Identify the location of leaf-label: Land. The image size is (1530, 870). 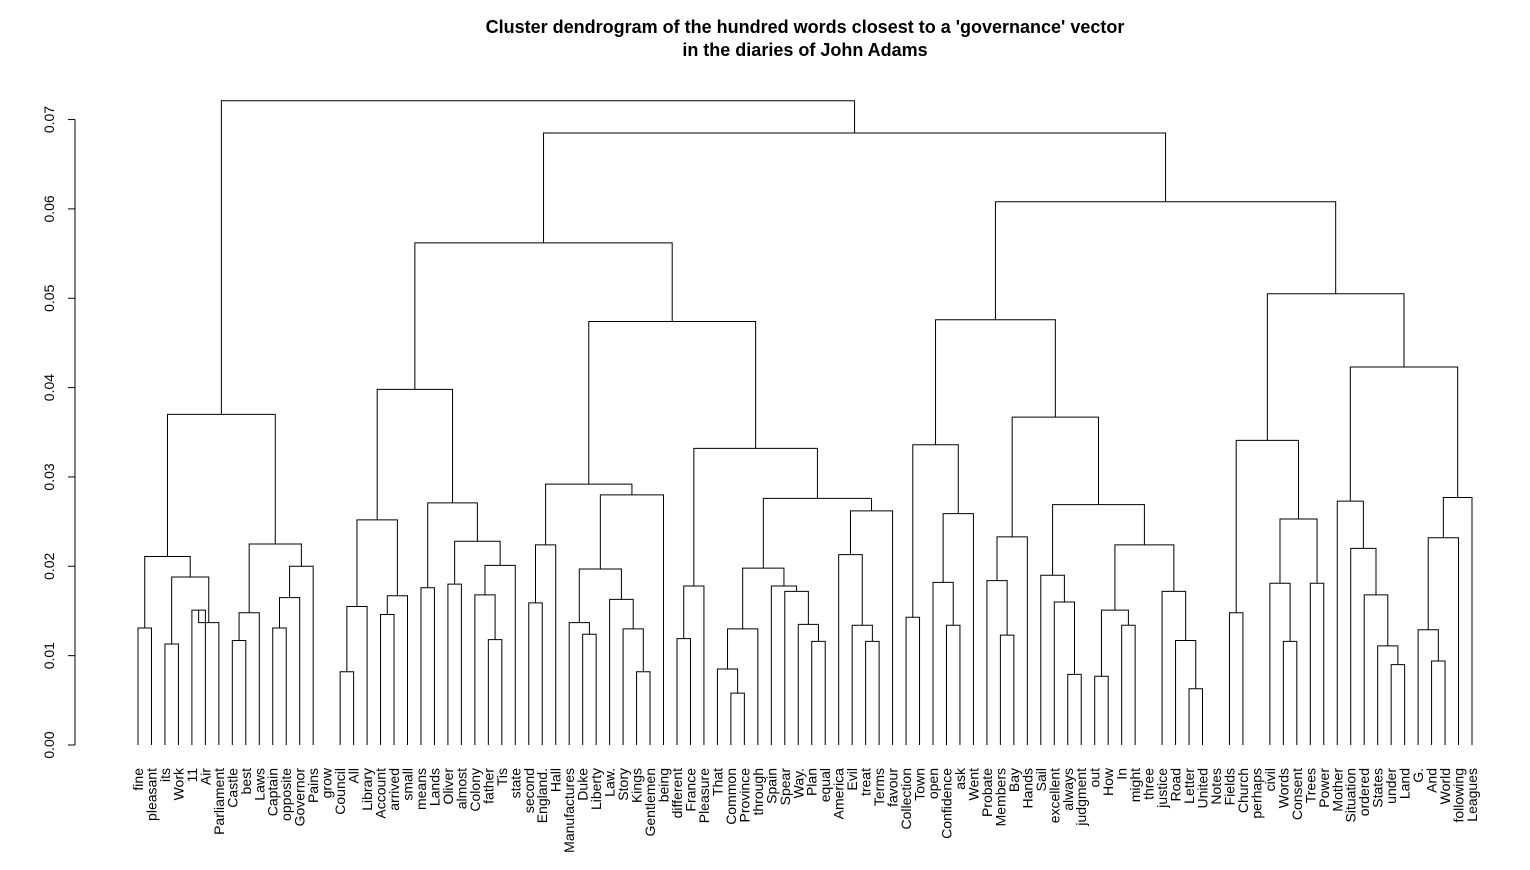
(1405, 783).